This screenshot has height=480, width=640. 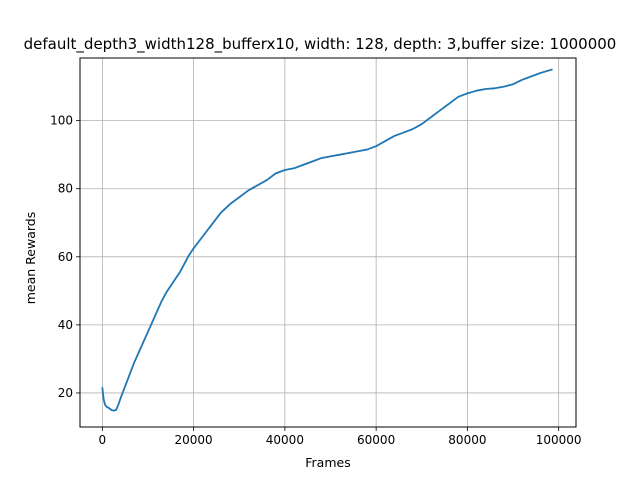 What do you see at coordinates (559, 440) in the screenshot?
I see `x-tick-label: 100000` at bounding box center [559, 440].